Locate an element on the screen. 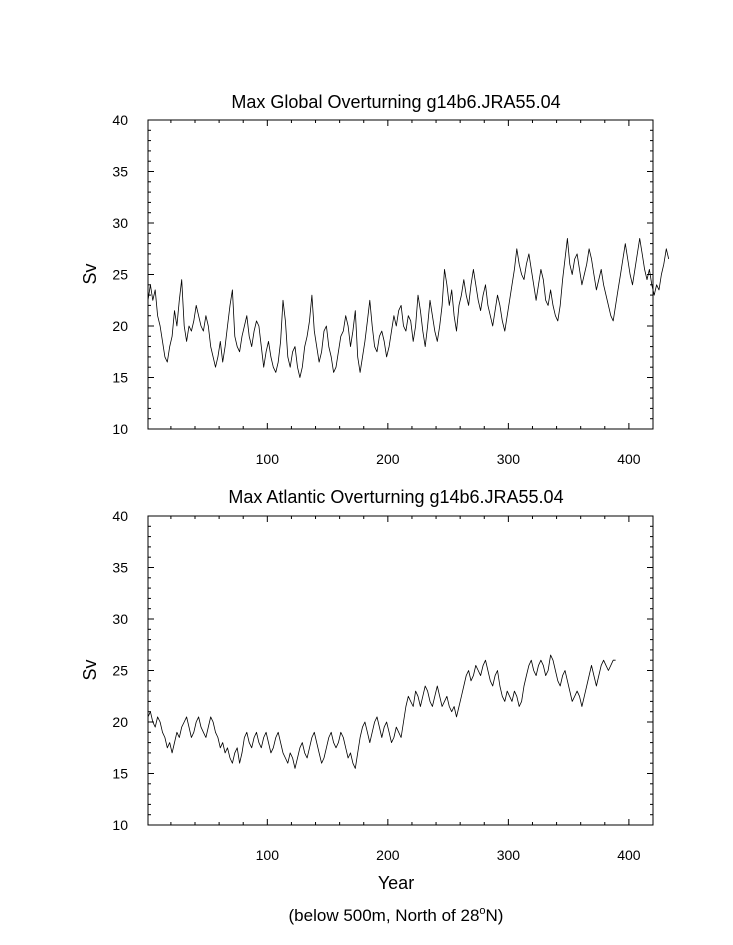 The image size is (733, 945). figure-caption: (below 500m, North of 28oN) is located at coordinates (396, 915).